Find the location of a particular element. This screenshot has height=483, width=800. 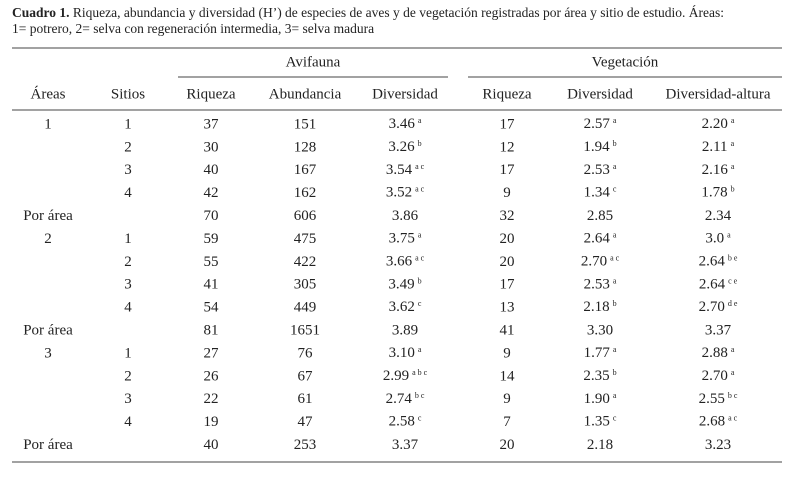

cell: 40 is located at coordinates (211, 170).